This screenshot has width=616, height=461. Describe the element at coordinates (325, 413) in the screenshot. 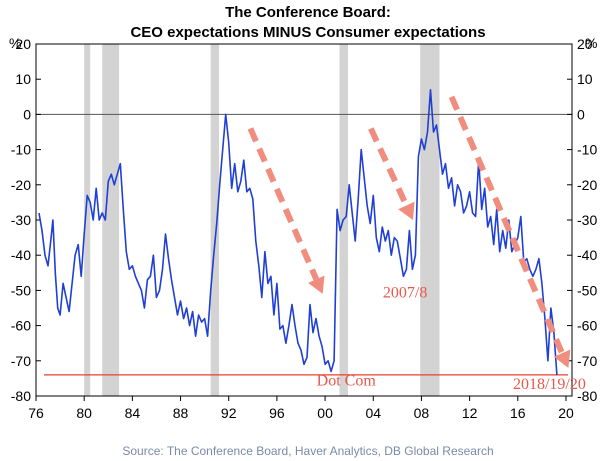

I see `x-tick-label: 00` at that location.